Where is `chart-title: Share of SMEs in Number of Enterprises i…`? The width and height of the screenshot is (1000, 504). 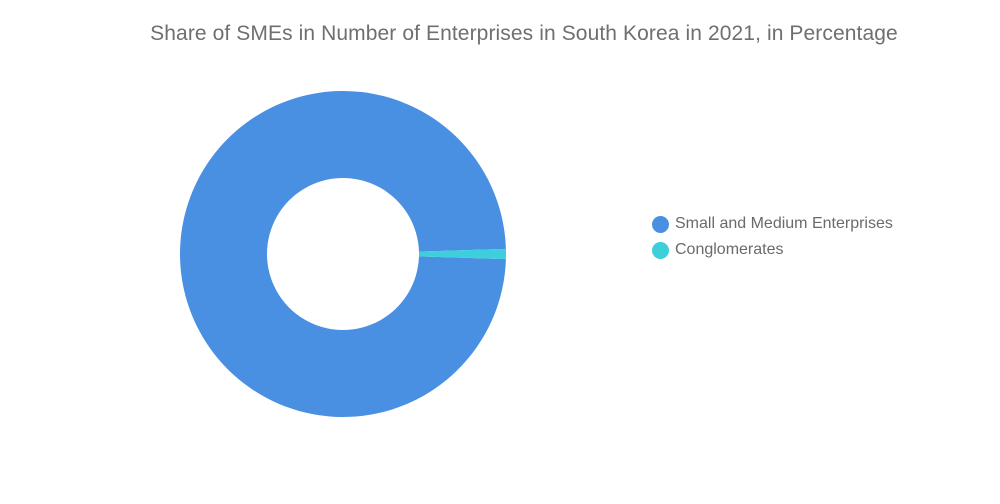 chart-title: Share of SMEs in Number of Enterprises i… is located at coordinates (524, 33).